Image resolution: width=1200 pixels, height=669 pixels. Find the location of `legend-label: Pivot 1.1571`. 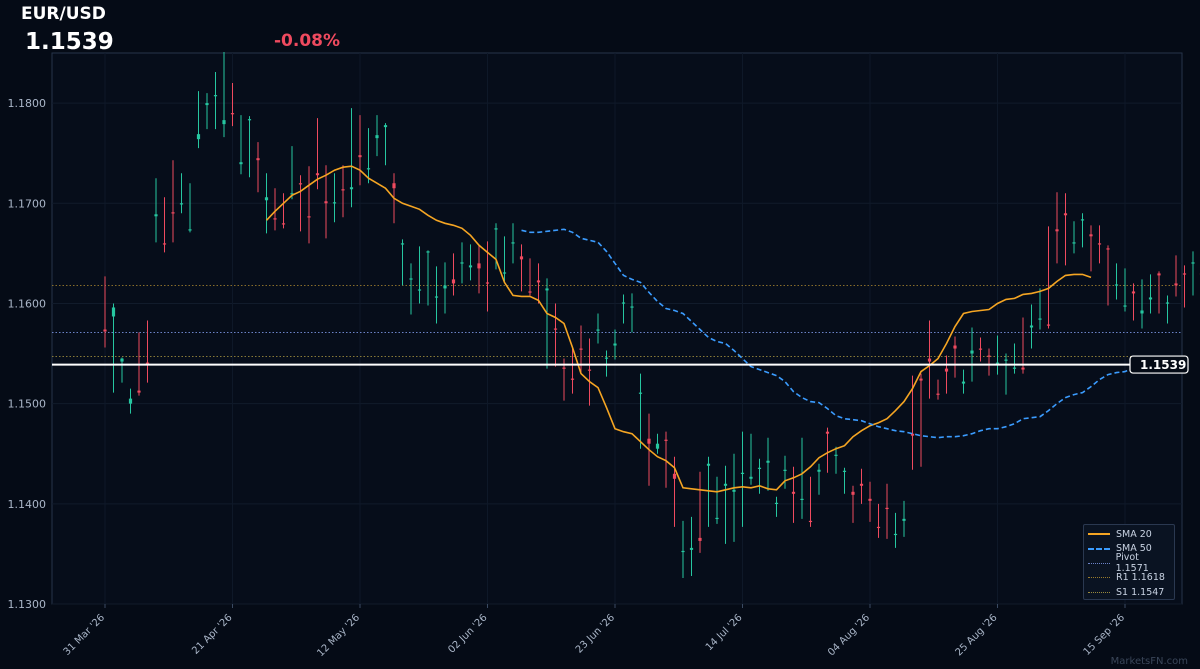

legend-label: Pivot 1.1571 is located at coordinates (1132, 563).